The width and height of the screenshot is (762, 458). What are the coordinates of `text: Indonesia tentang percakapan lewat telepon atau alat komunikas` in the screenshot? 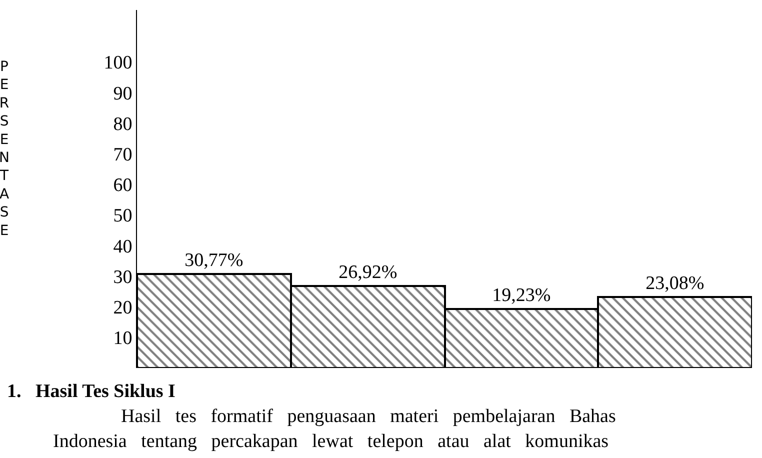 It's located at (331, 441).